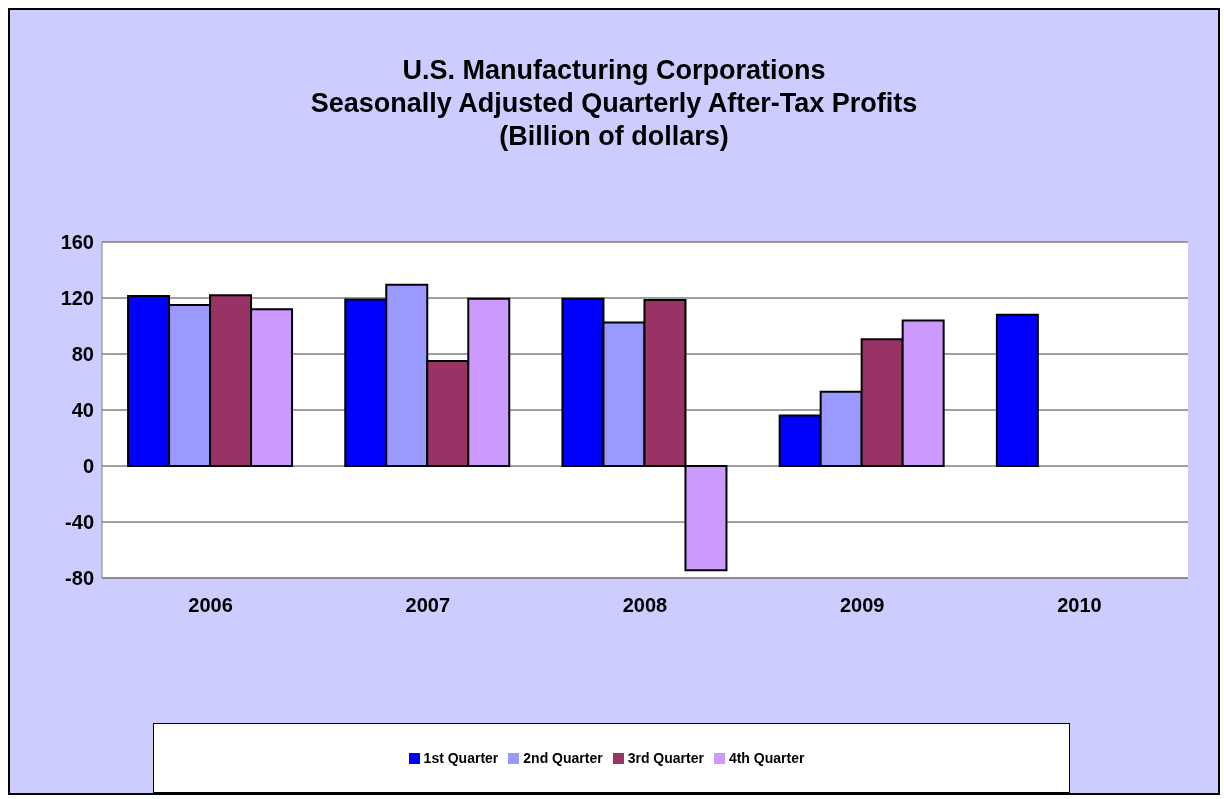 This screenshot has width=1224, height=799. What do you see at coordinates (77, 298) in the screenshot?
I see `y-tick-label: 120` at bounding box center [77, 298].